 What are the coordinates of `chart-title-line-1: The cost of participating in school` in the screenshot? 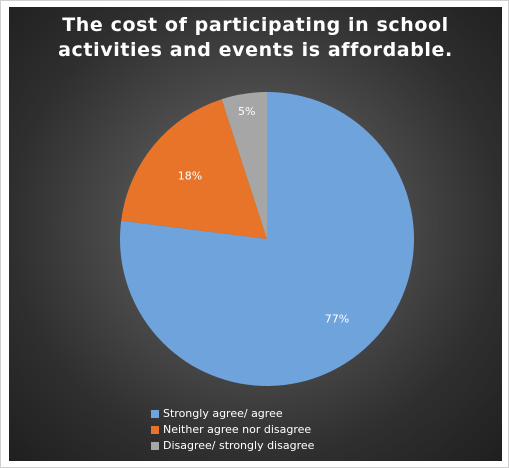 It's located at (255, 25).